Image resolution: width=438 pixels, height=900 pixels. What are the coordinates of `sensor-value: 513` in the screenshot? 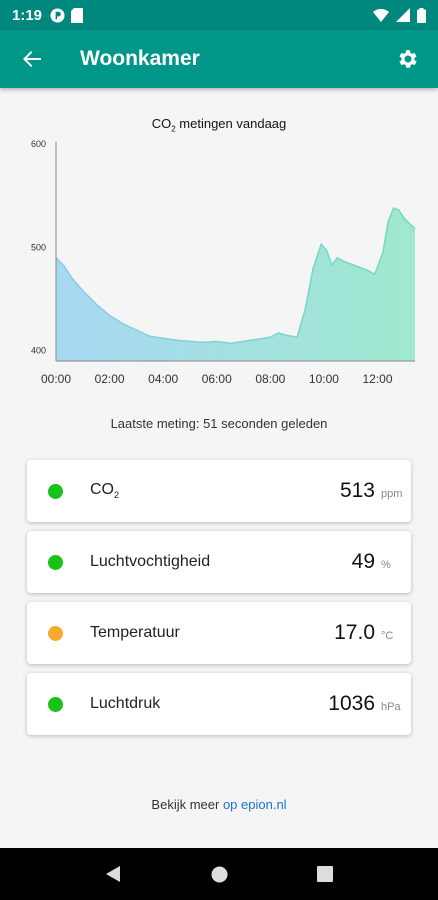 It's located at (357, 490).